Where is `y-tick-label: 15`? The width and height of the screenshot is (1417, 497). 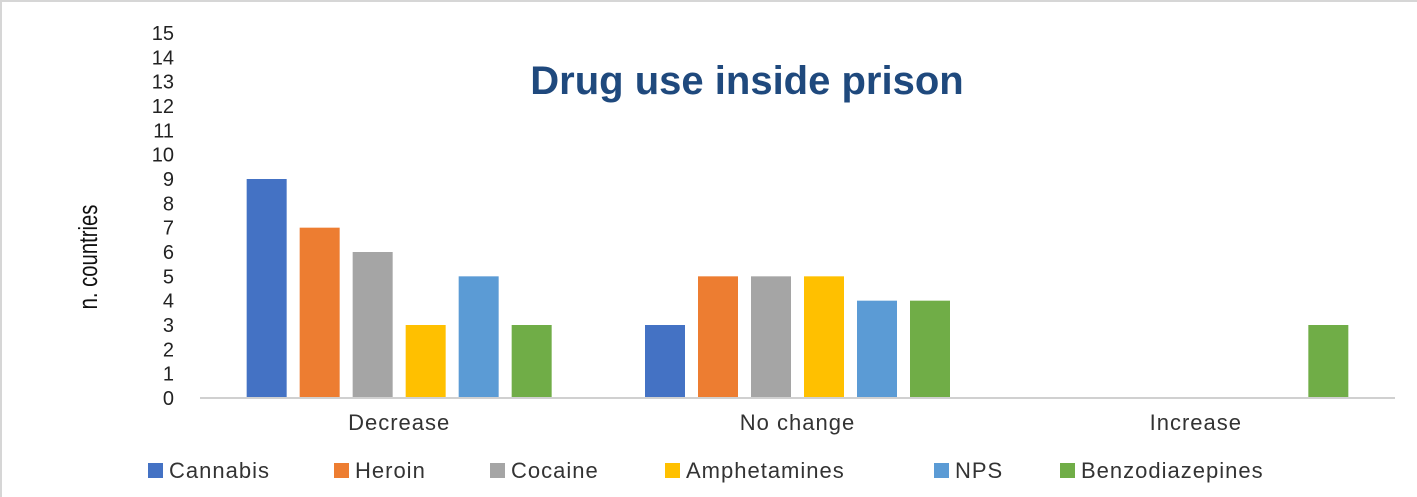
y-tick-label: 15 is located at coordinates (163, 34).